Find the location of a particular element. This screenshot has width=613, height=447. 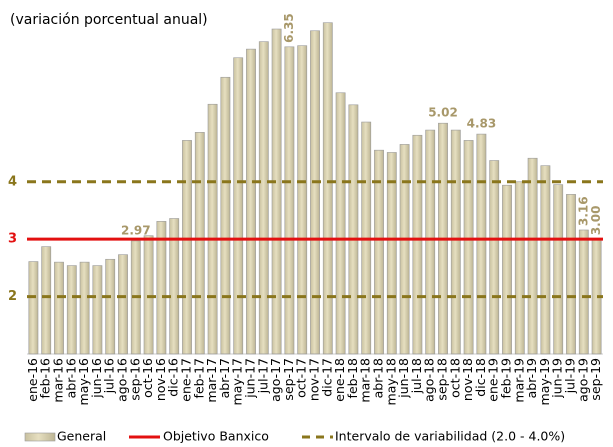

x-tick-label: ago-18 is located at coordinates (429, 380).